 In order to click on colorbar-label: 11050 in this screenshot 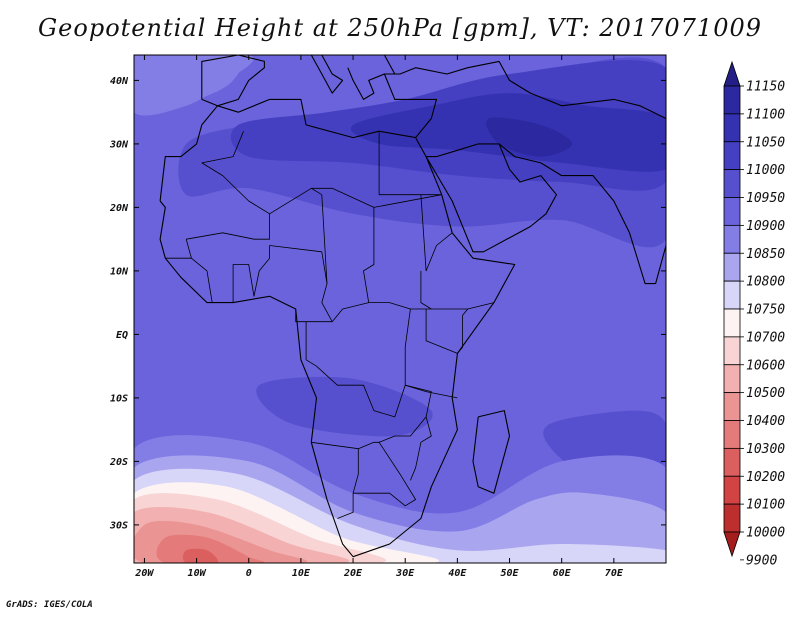, I will do `click(765, 142)`.